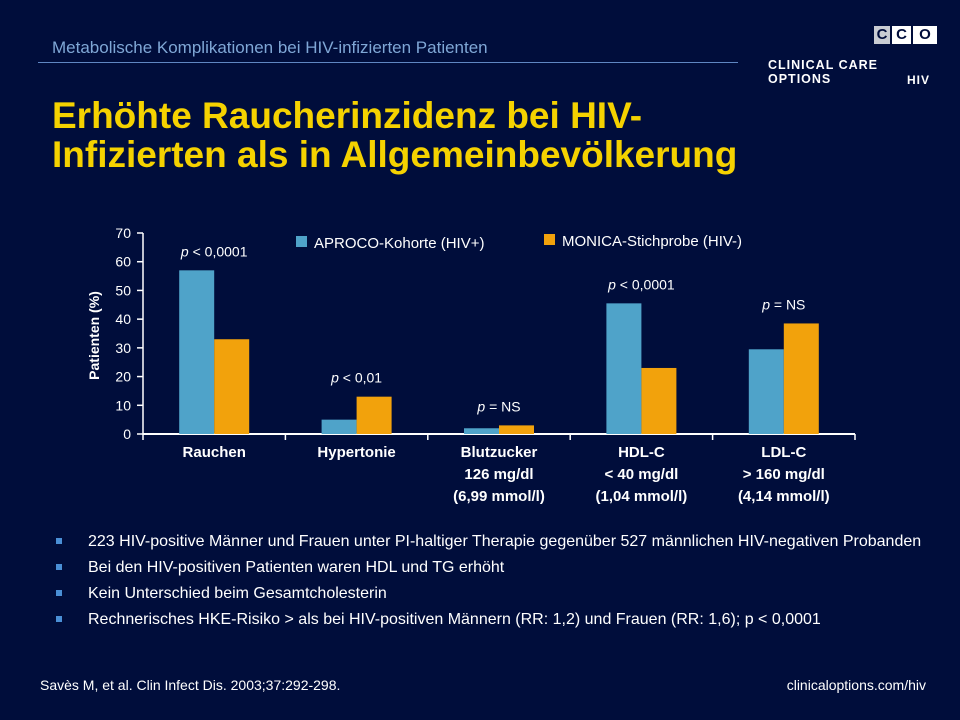 The image size is (960, 720). What do you see at coordinates (237, 593) in the screenshot?
I see `bullet-text: Kein Unterschied beim Gesamtcholesterin` at bounding box center [237, 593].